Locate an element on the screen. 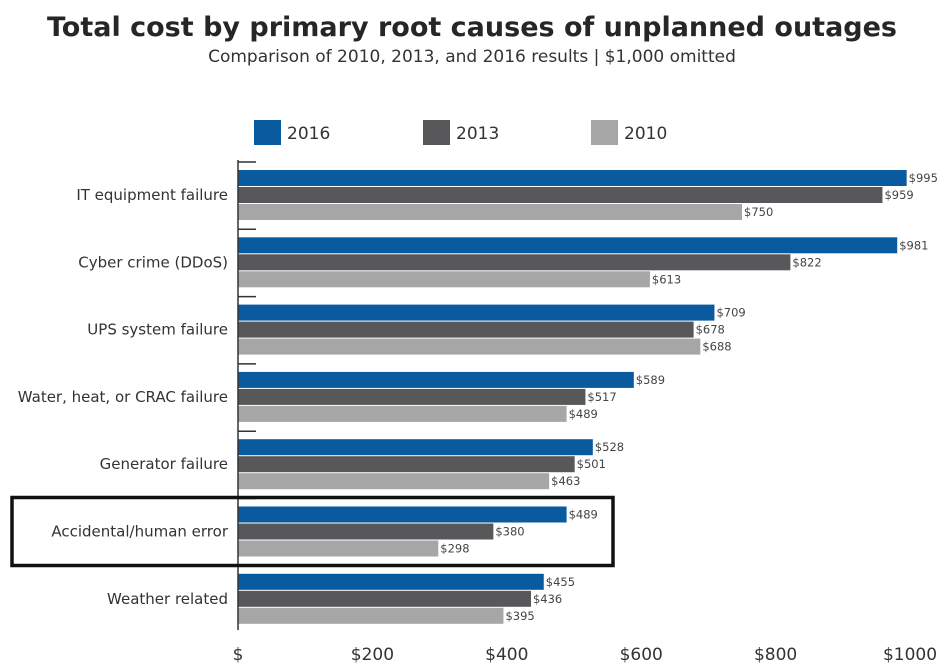  legend-label-2016: 2016 is located at coordinates (308, 134).